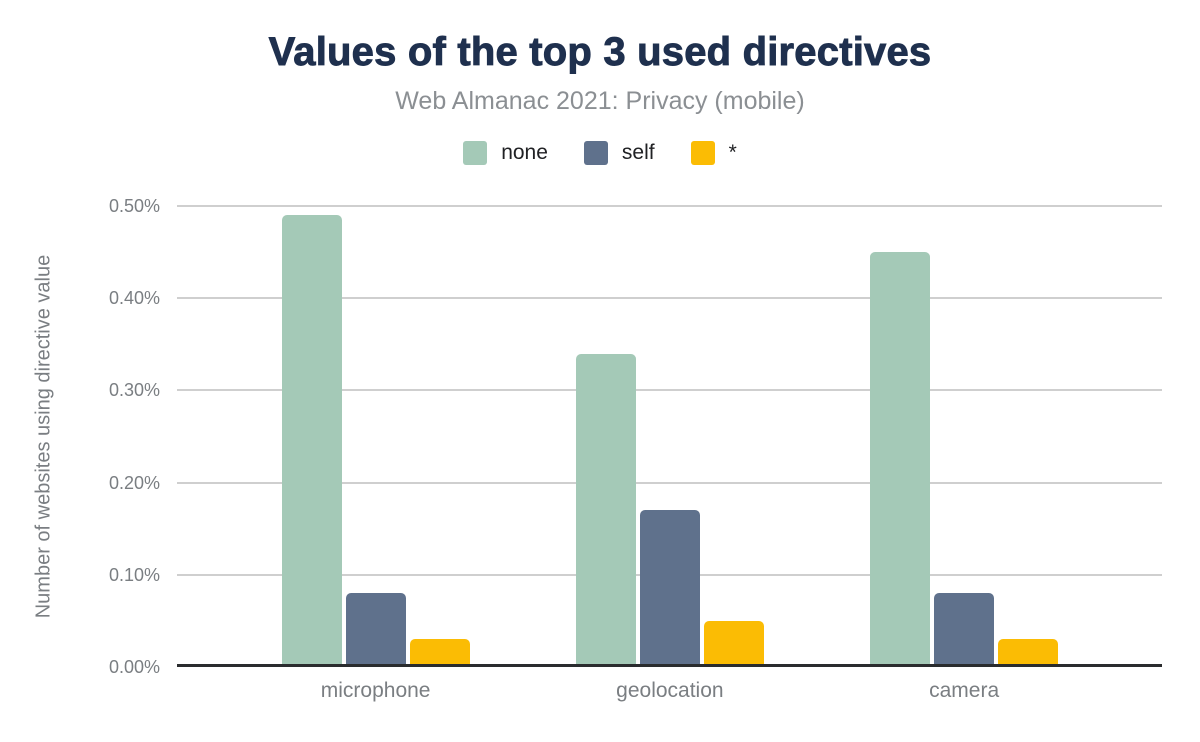 This screenshot has height=742, width=1200. Describe the element at coordinates (732, 152) in the screenshot. I see `legend-item-label: *` at that location.